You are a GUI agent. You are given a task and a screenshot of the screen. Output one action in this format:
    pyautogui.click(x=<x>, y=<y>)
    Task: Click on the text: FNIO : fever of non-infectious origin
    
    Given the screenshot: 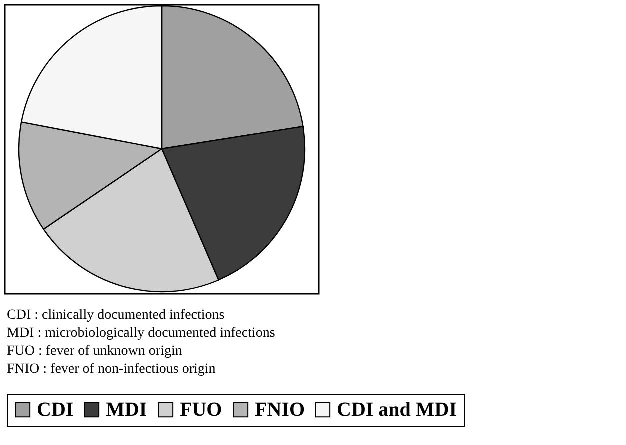 What is the action you would take?
    pyautogui.click(x=111, y=369)
    